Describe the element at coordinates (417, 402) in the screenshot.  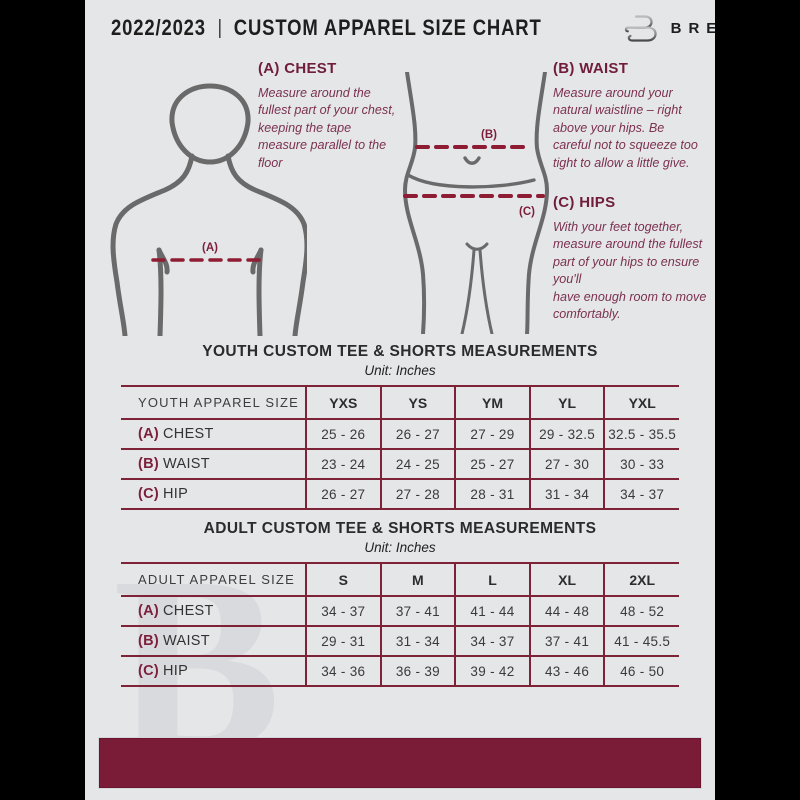
I see `size-header-ys: YS` at that location.